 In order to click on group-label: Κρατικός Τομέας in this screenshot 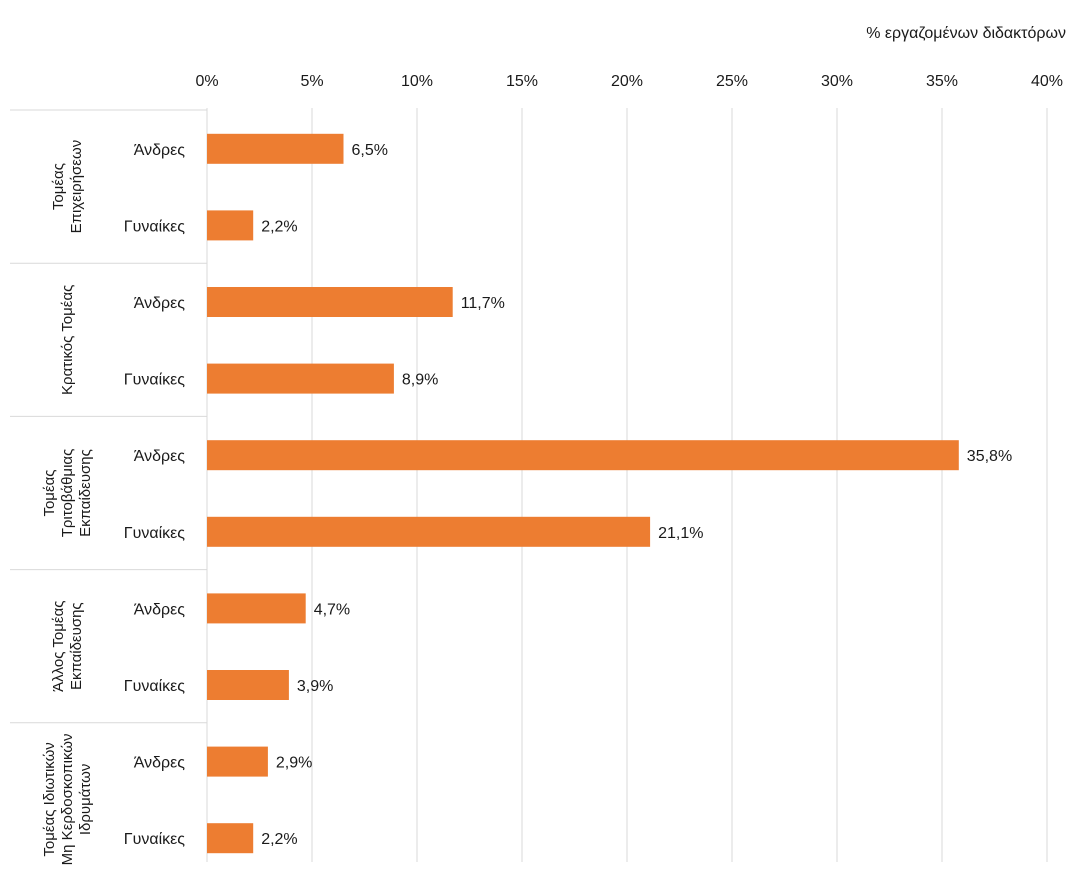, I will do `click(67, 340)`.